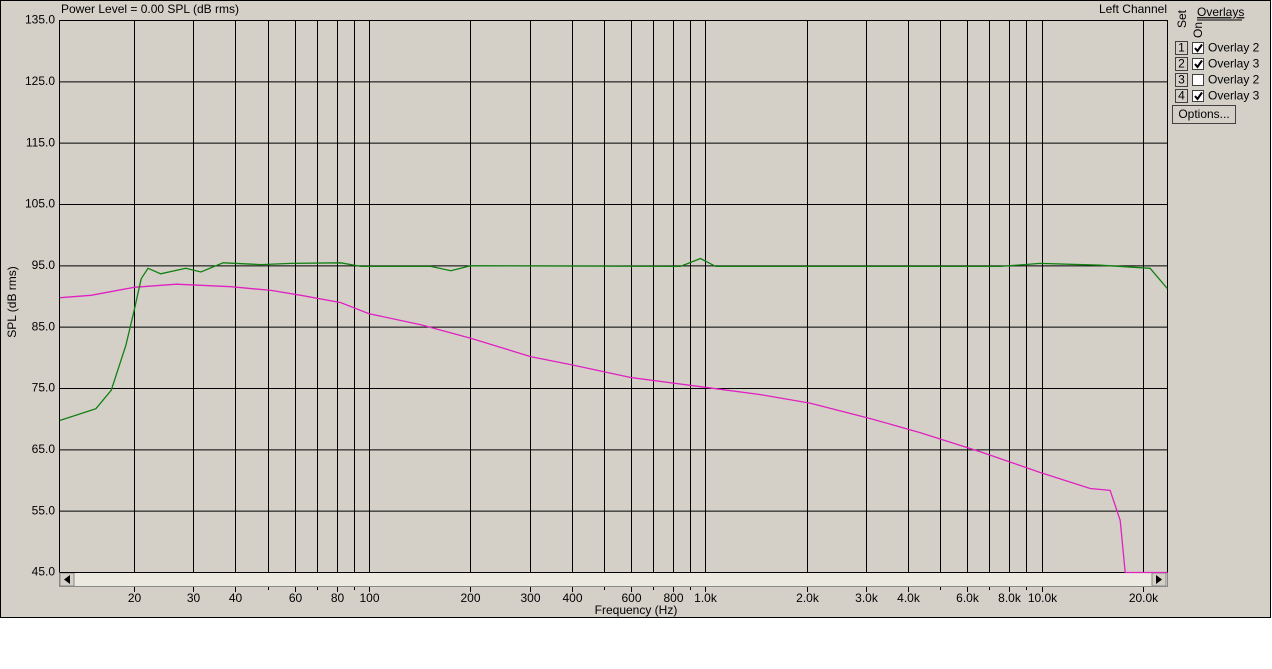 The width and height of the screenshot is (1272, 669). What do you see at coordinates (706, 598) in the screenshot?
I see `x-tick-label: 1.0k` at bounding box center [706, 598].